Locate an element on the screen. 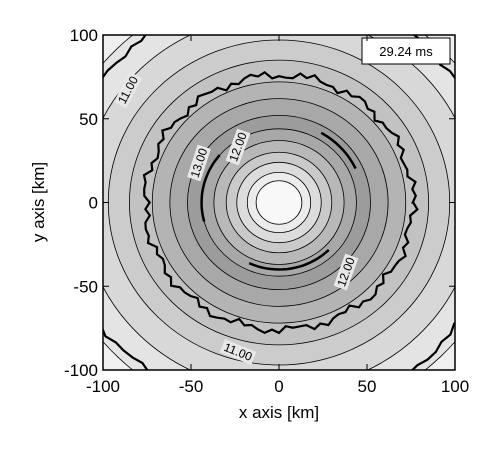 This screenshot has width=480, height=449. x-tick-label: 50 is located at coordinates (367, 386).